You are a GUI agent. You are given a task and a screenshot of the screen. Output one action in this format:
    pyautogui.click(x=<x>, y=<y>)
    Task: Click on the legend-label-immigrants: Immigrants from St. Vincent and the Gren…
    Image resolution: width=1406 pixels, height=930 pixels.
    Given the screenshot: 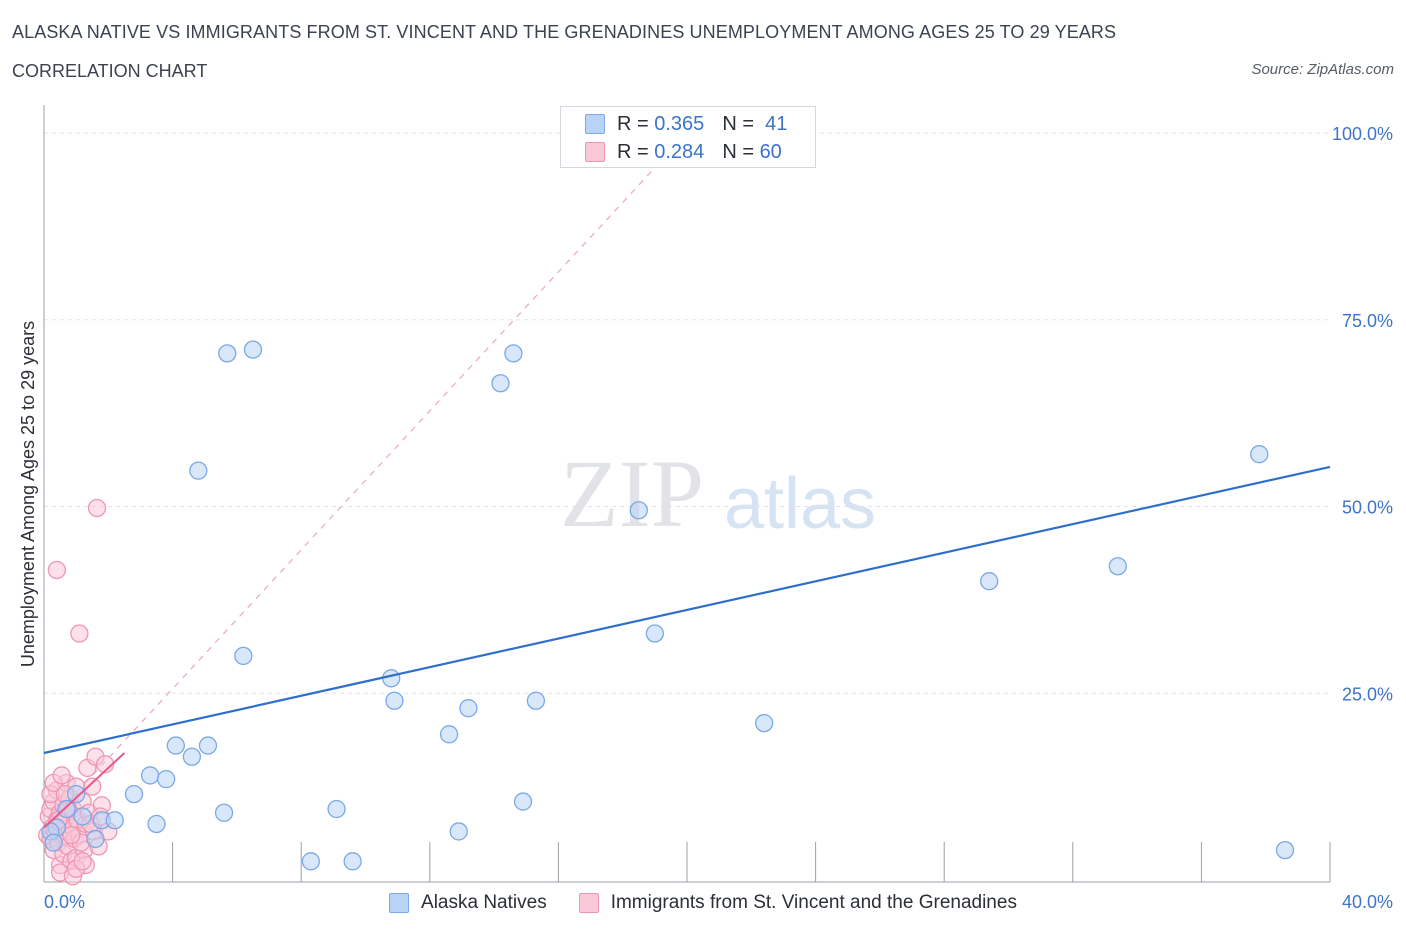 What is the action you would take?
    pyautogui.click(x=813, y=902)
    